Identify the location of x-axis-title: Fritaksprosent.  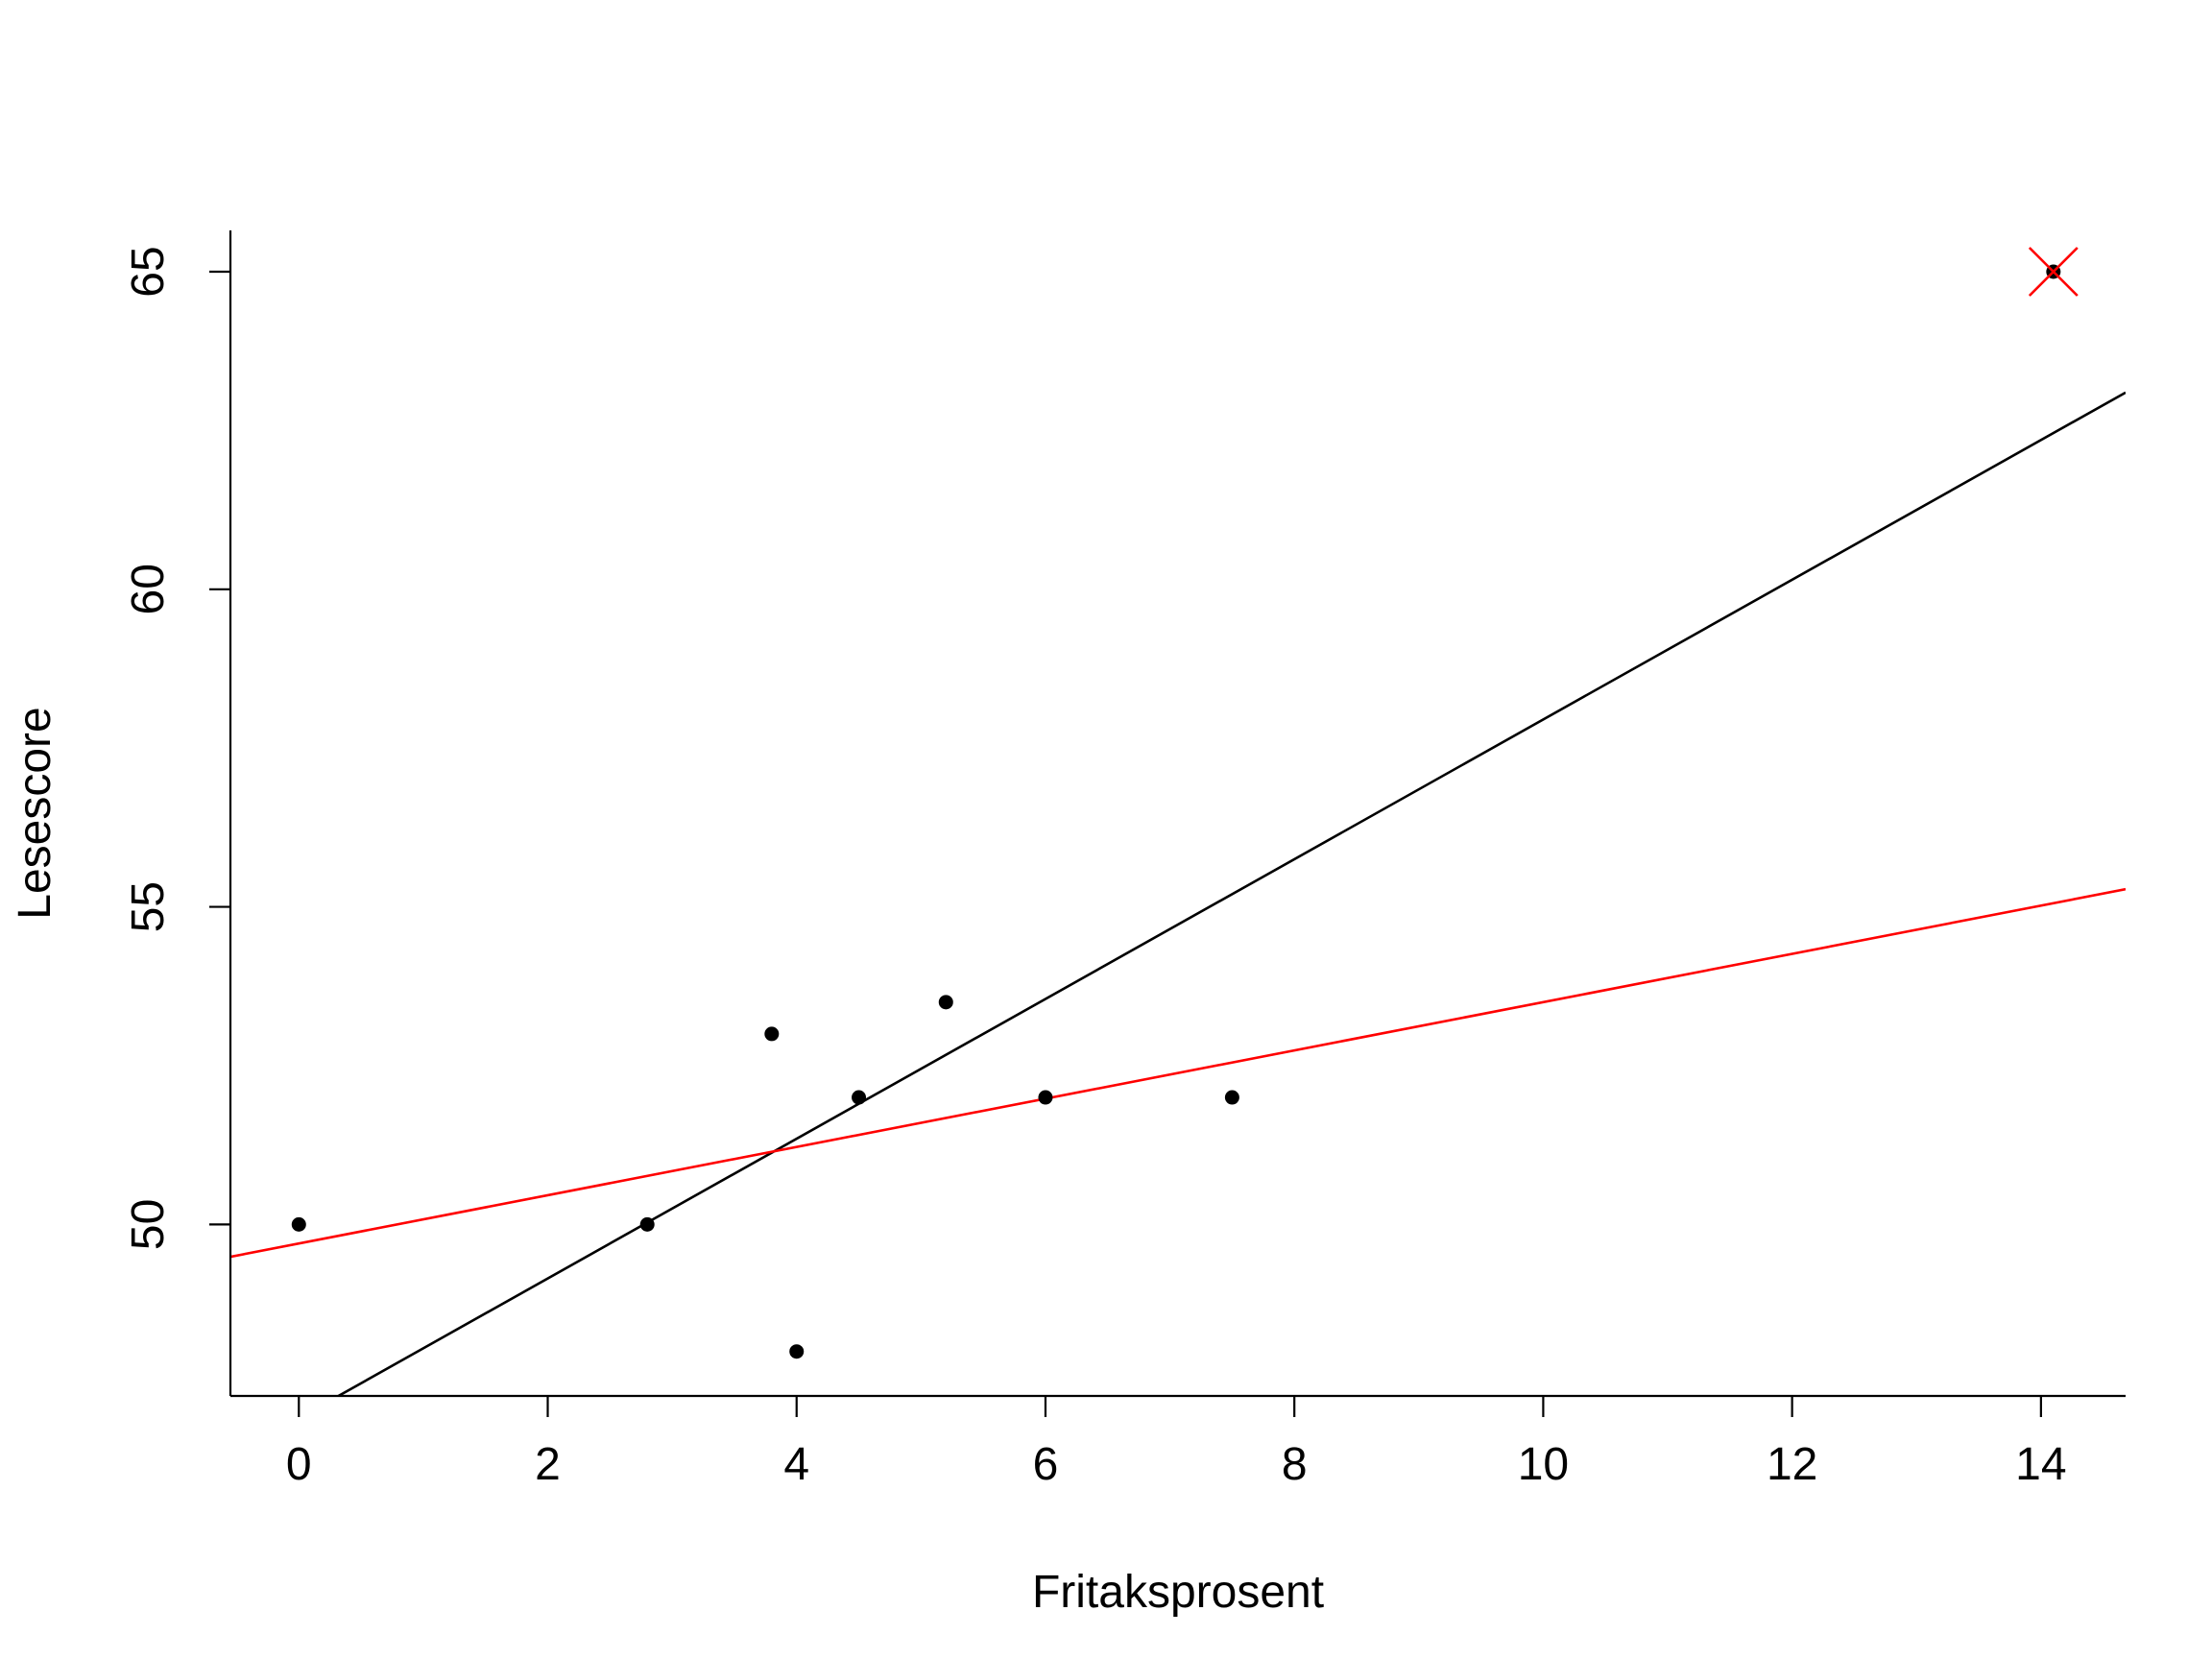
(1178, 1592).